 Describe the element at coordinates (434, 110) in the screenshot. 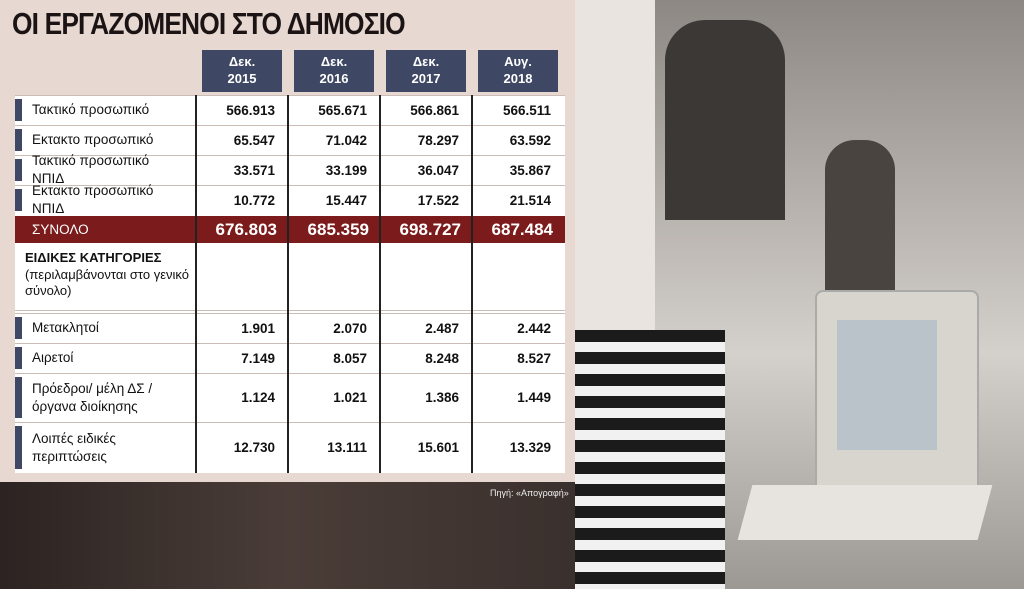

I see `cell-value: 566.861` at that location.